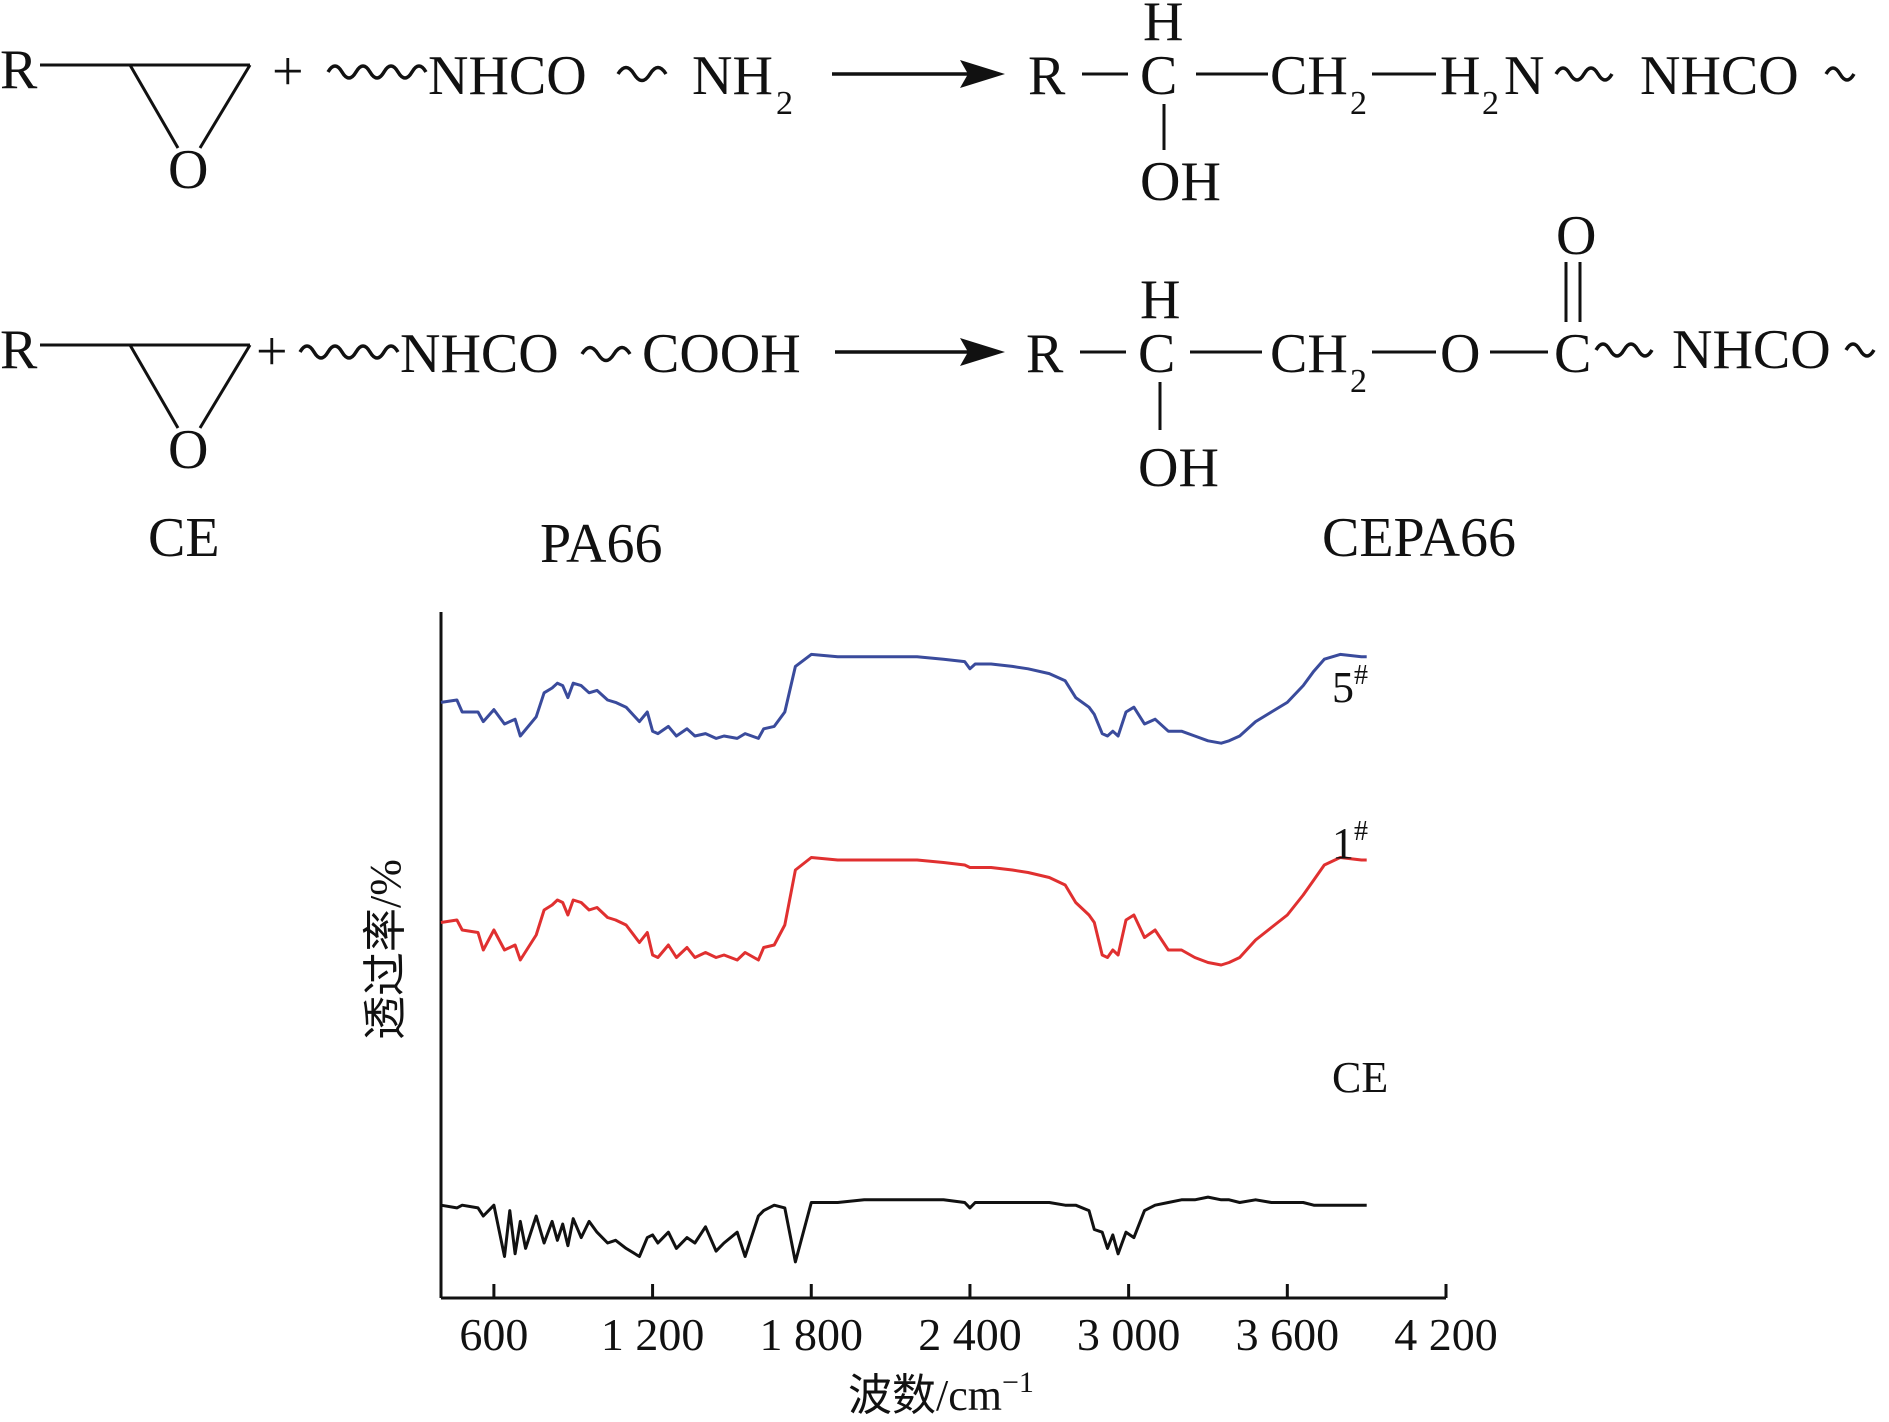  Describe the element at coordinates (1572, 354) in the screenshot. I see `product-c2: C` at that location.